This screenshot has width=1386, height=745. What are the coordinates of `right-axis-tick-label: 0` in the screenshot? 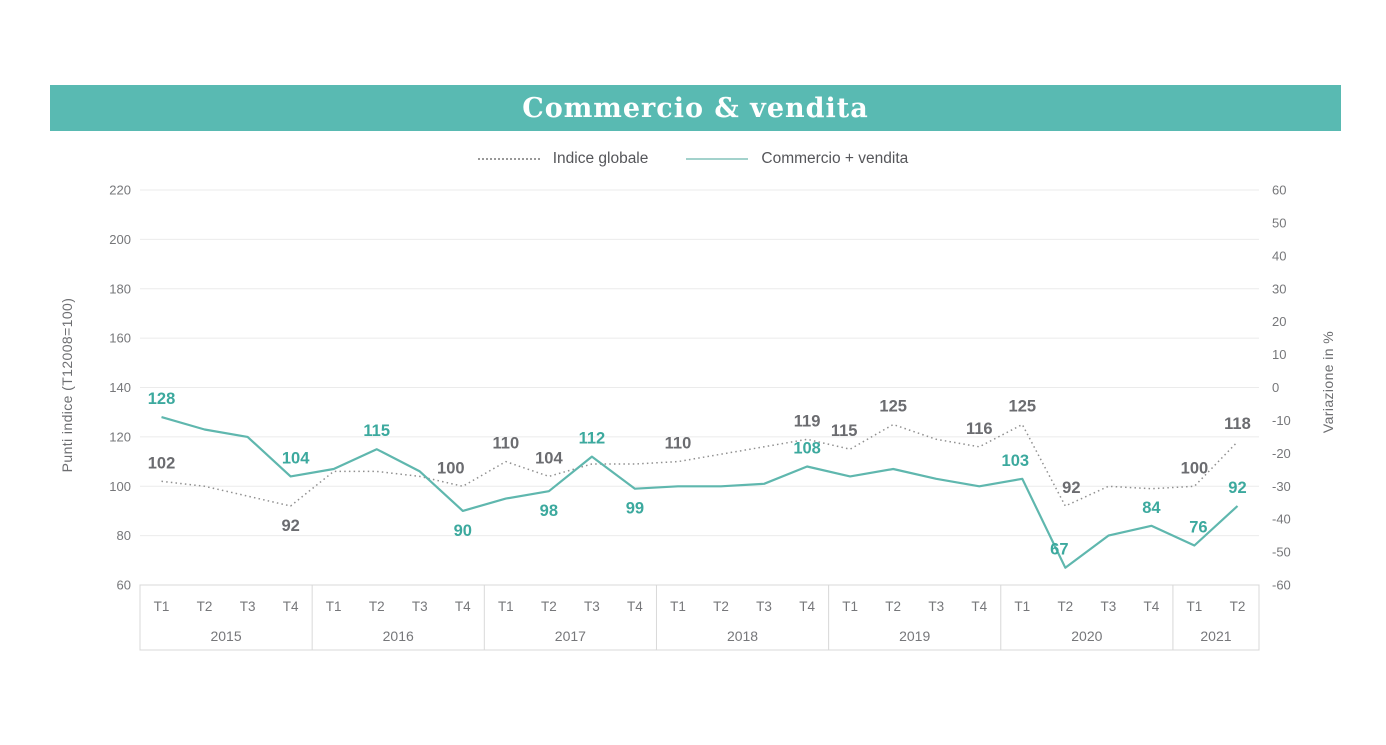 It's located at (1275, 387).